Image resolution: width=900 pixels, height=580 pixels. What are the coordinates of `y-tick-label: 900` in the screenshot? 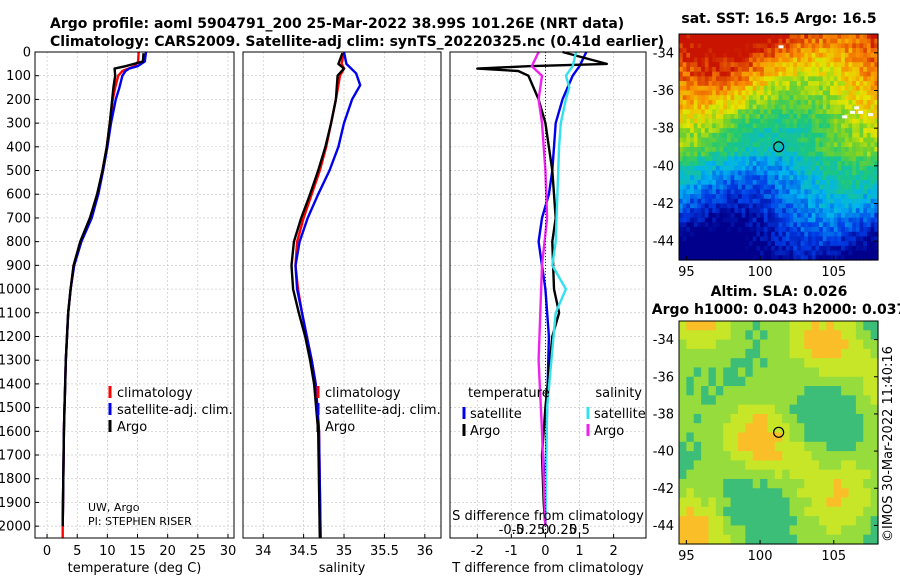 It's located at (18, 266).